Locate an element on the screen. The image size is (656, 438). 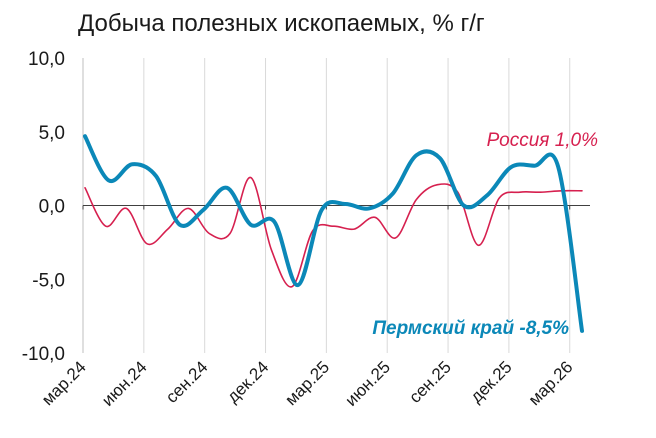
x-tick-label: июн.25 is located at coordinates (368, 383).